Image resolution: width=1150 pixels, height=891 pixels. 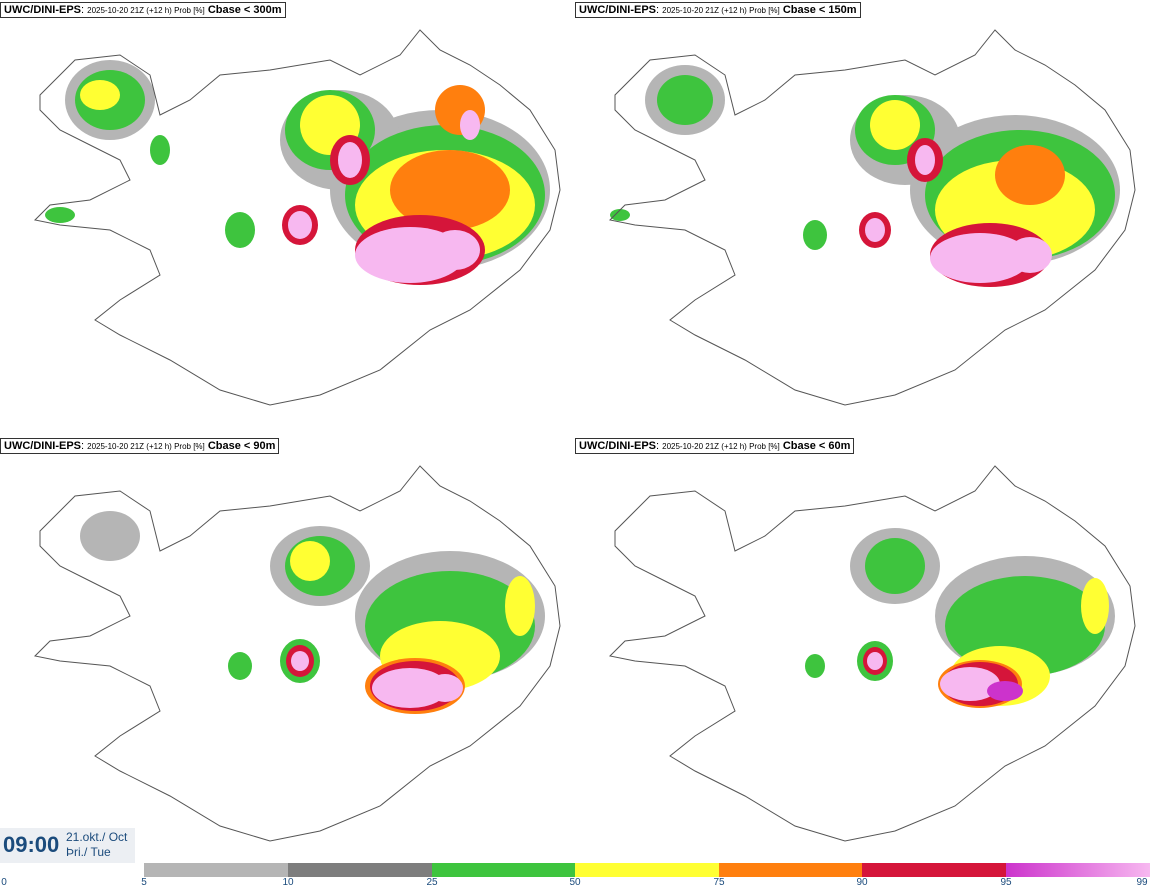 I want to click on colorbar-tick: 5, so click(x=144, y=882).